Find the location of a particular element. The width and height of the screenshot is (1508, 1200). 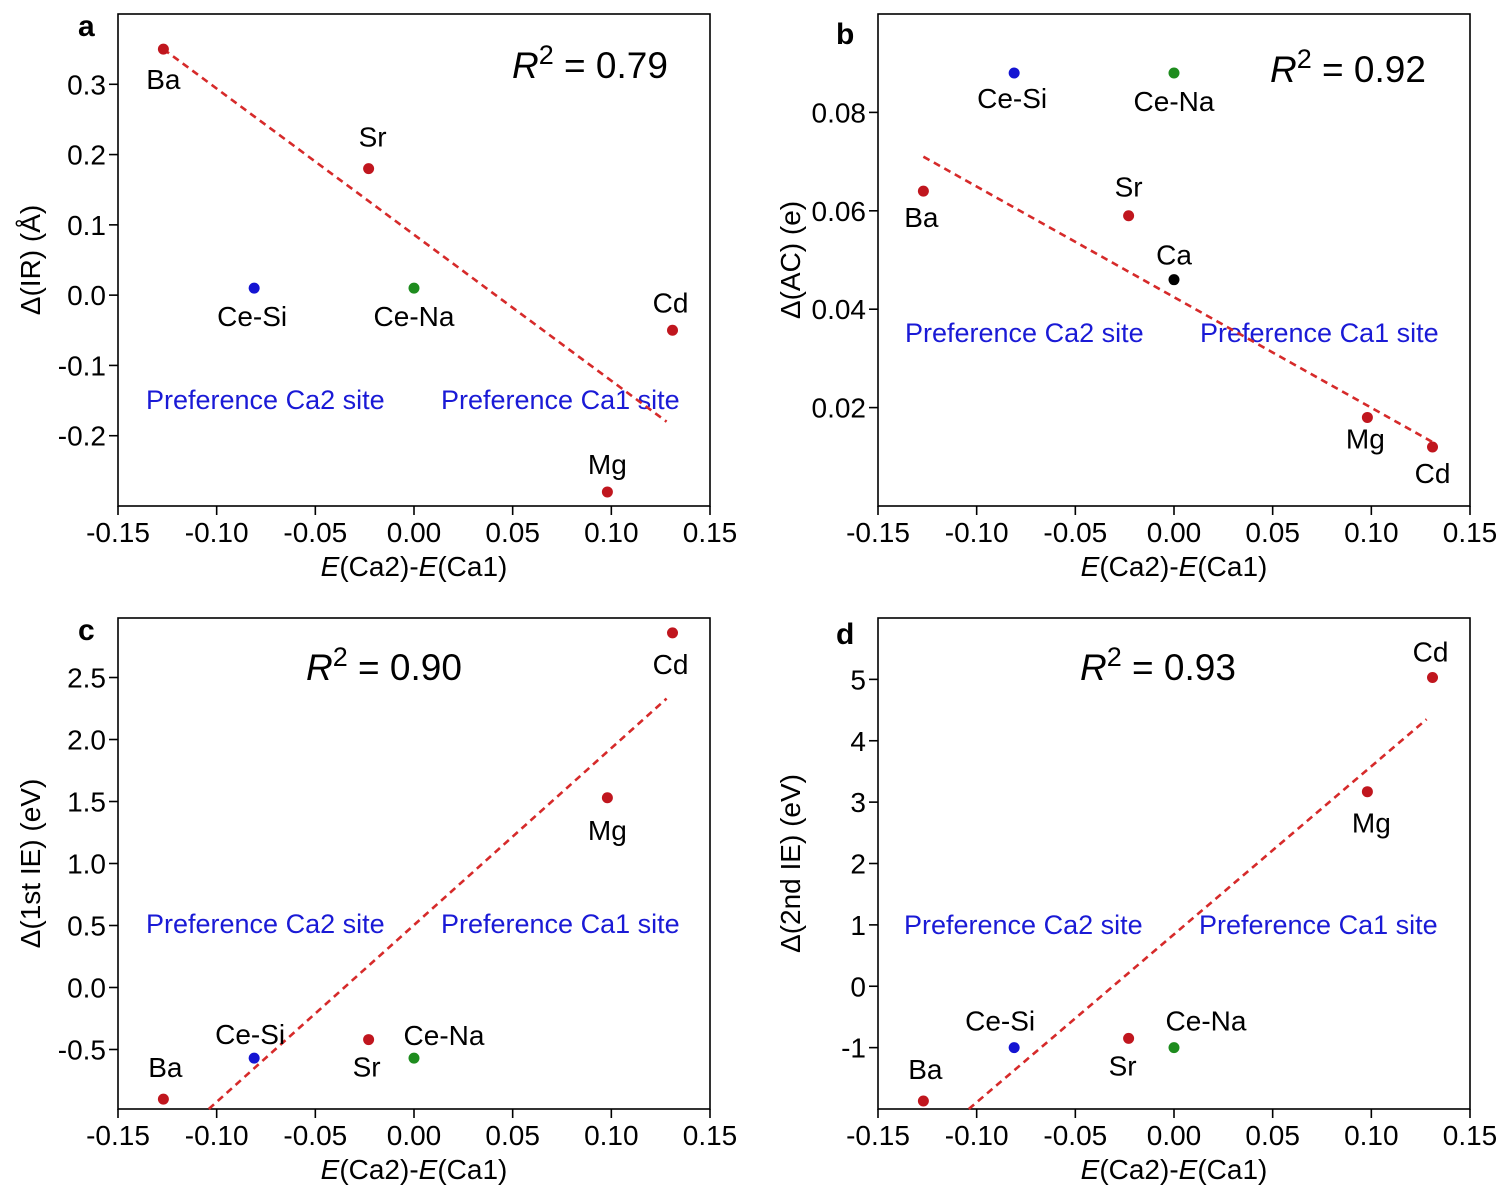

r-squared-annotation: R2 = 0.79 is located at coordinates (590, 63).